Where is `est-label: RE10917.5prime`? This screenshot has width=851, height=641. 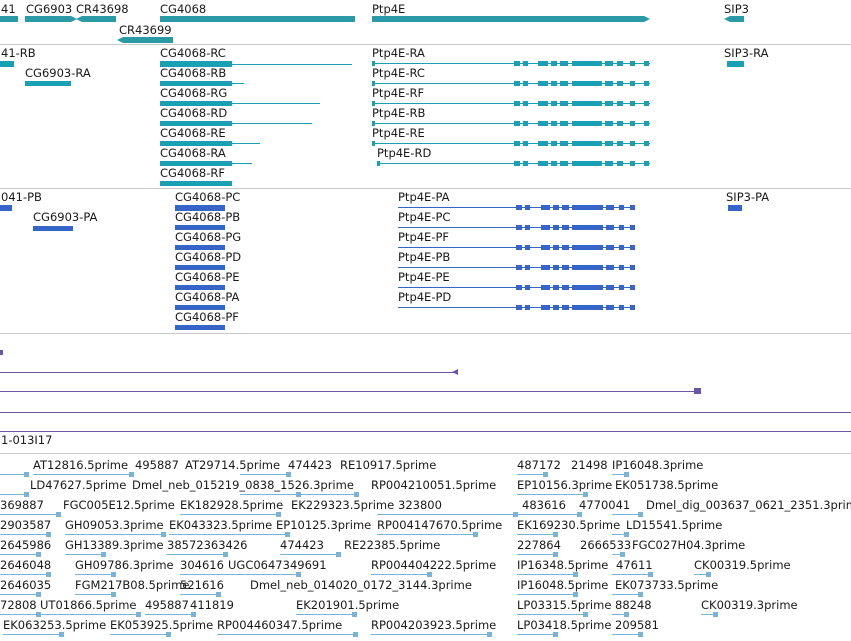 est-label: RE10917.5prime is located at coordinates (388, 465).